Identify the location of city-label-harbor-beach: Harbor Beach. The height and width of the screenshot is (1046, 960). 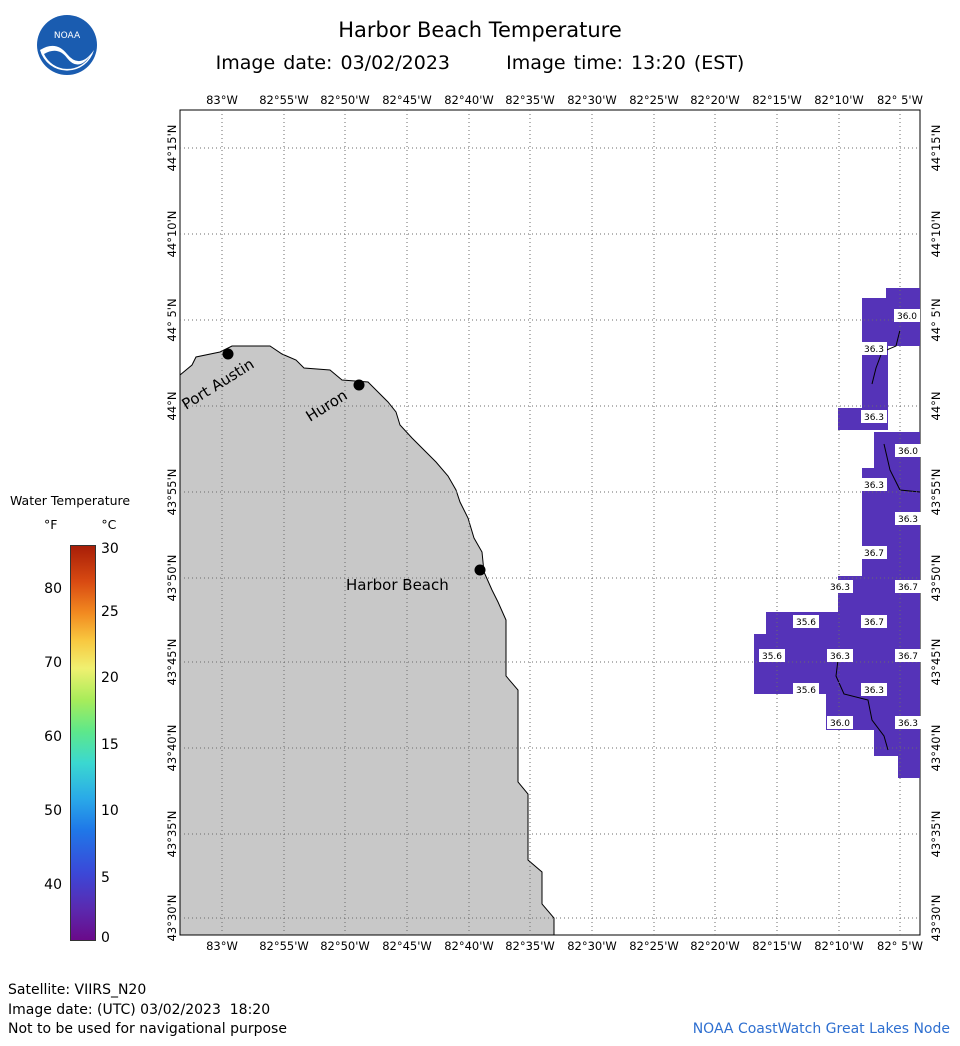
(397, 585).